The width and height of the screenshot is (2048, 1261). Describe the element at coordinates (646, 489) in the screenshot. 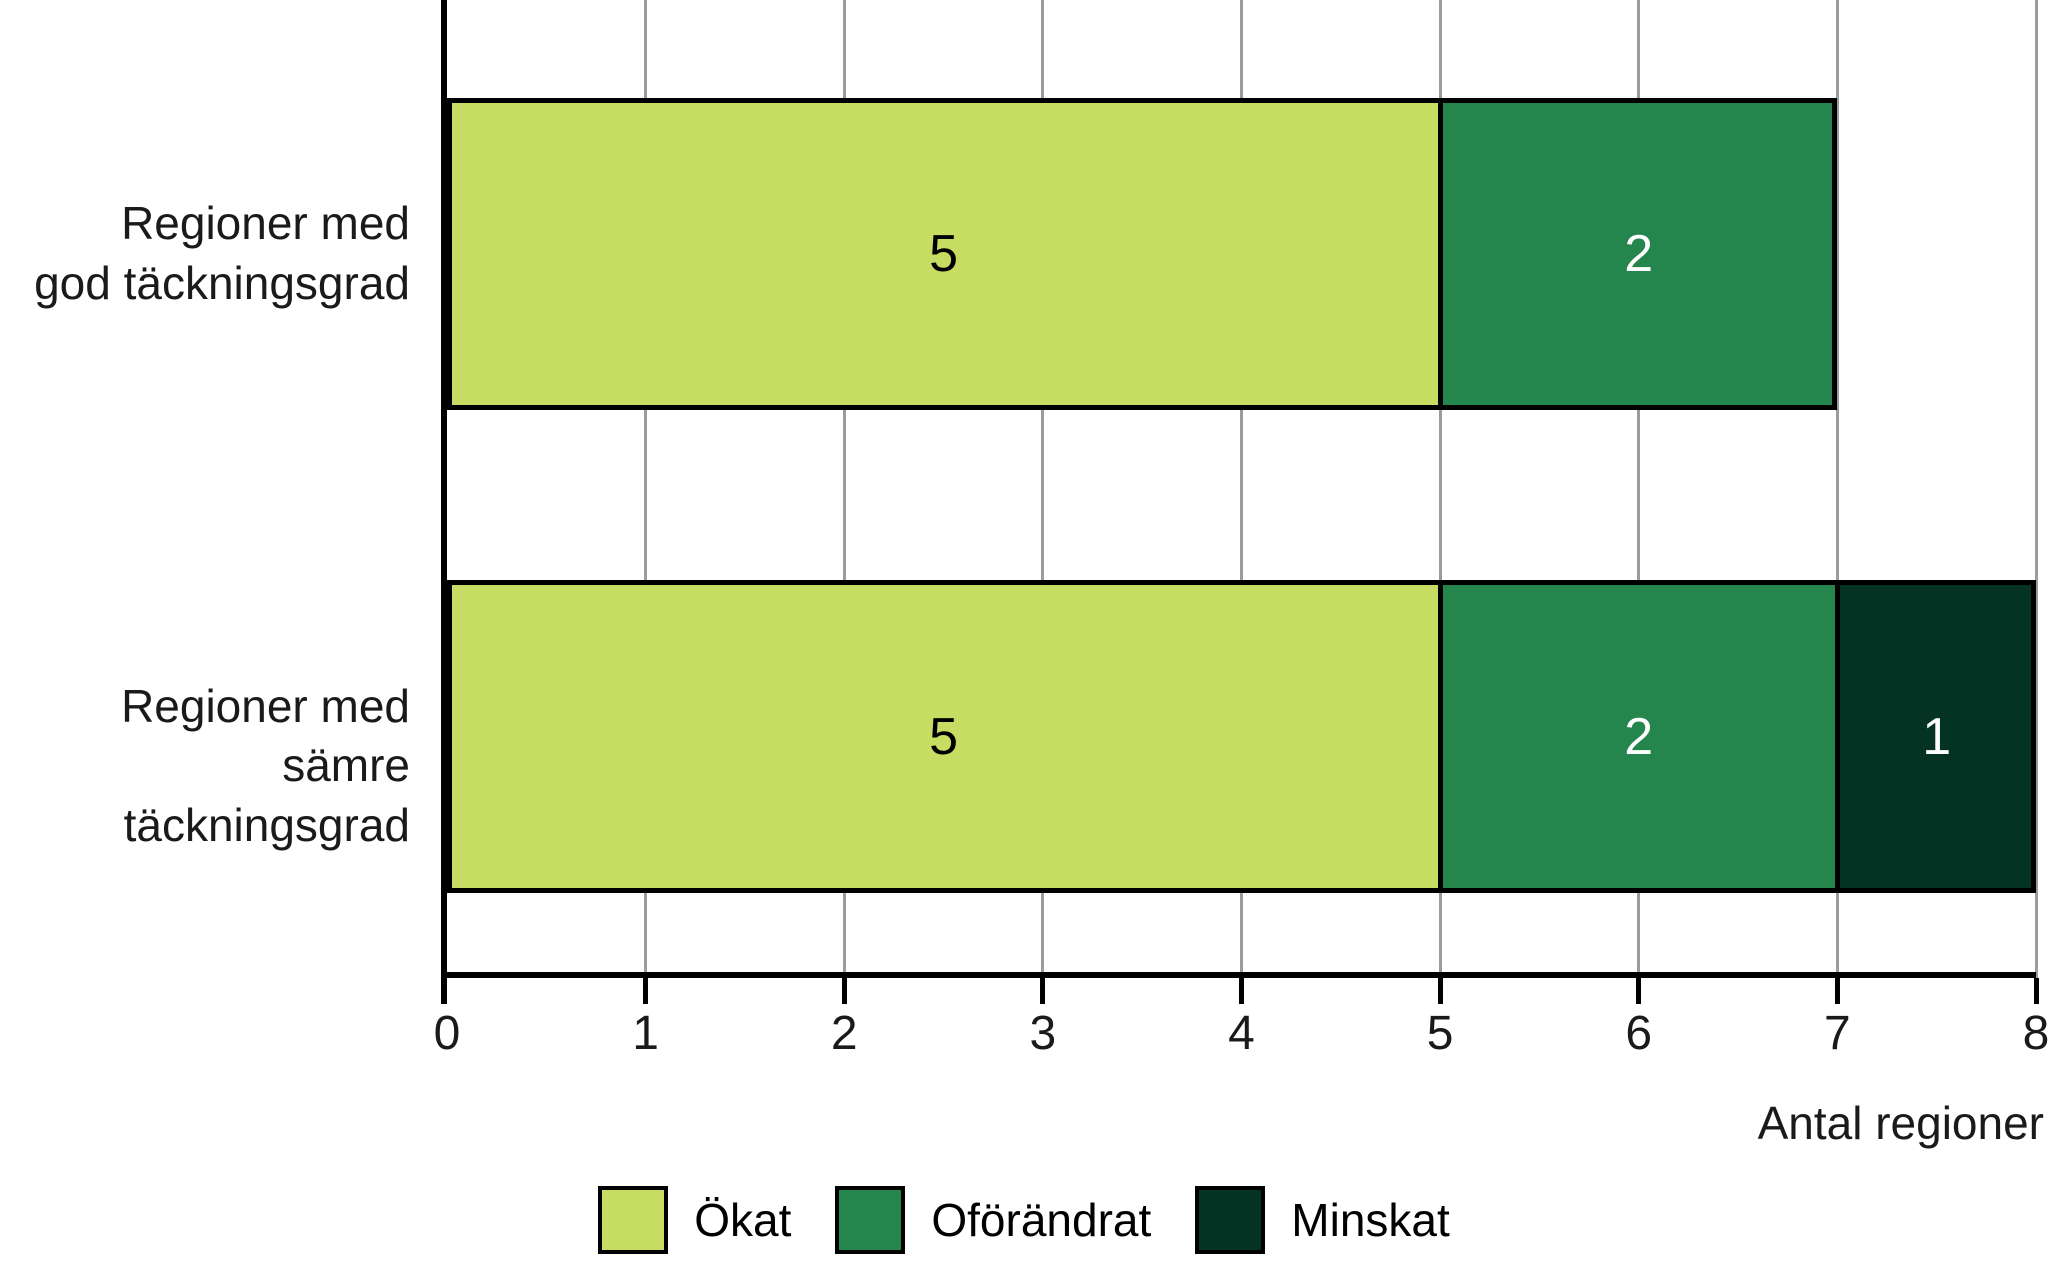

I see `gridline-x1` at that location.